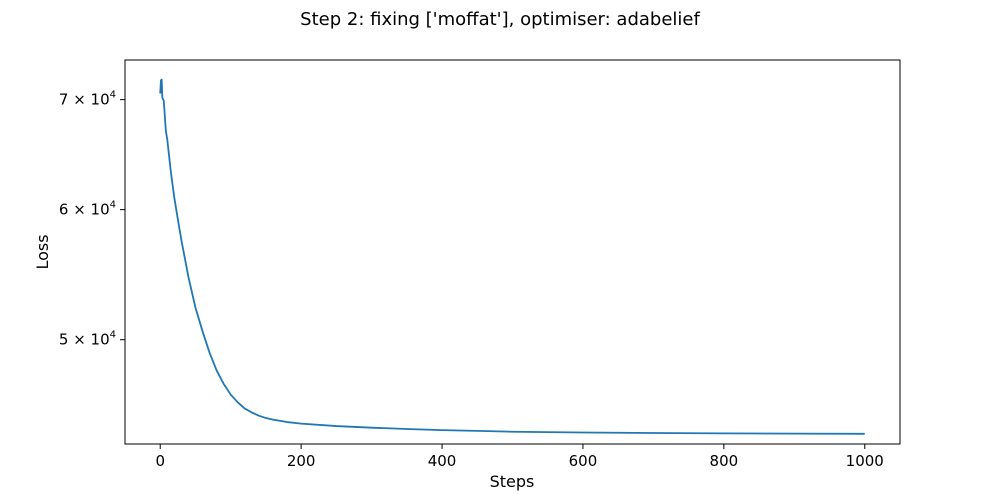 This screenshot has height=500, width=1000. What do you see at coordinates (301, 461) in the screenshot?
I see `x-tick-label: 200` at bounding box center [301, 461].